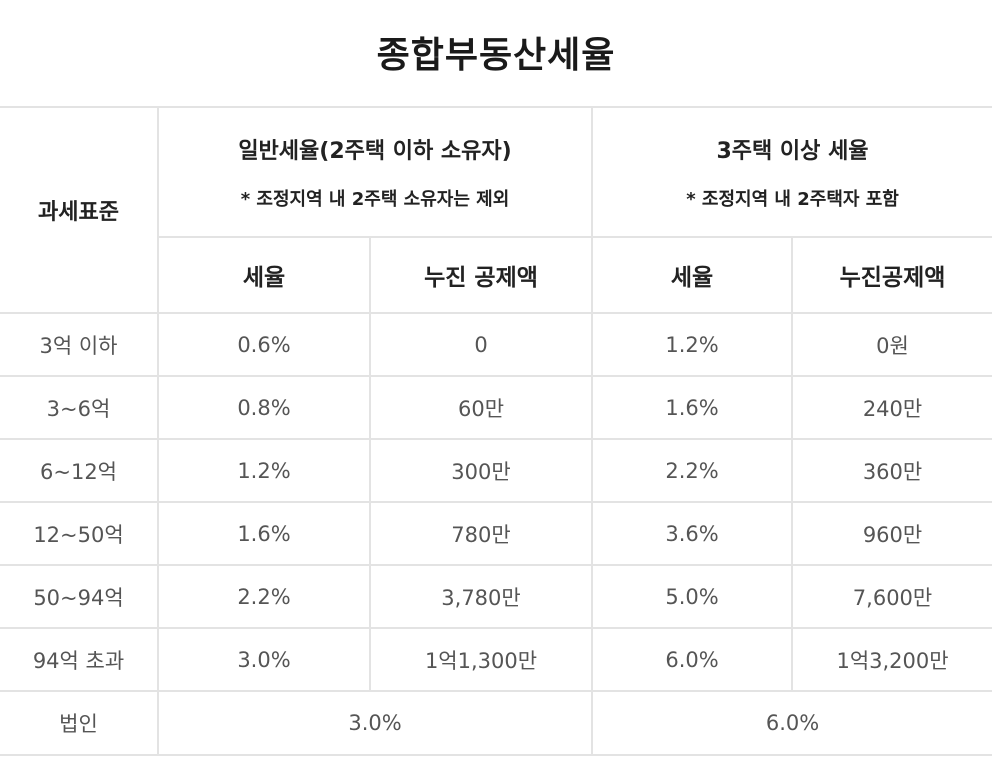 This screenshot has height=761, width=992. I want to click on table-row: 50~94억 2.2% 3,780만 5.0% 7,600만, so click(496, 596).